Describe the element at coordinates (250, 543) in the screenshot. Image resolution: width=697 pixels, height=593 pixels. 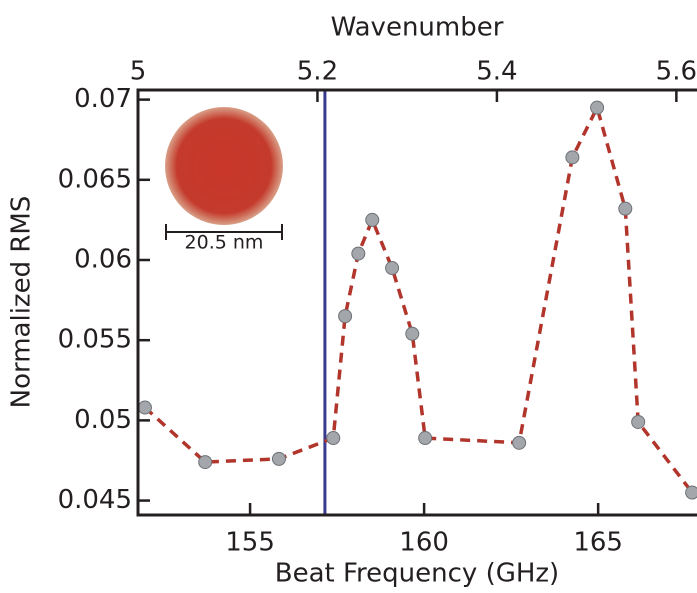
I see `x-tick-label: 155` at that location.